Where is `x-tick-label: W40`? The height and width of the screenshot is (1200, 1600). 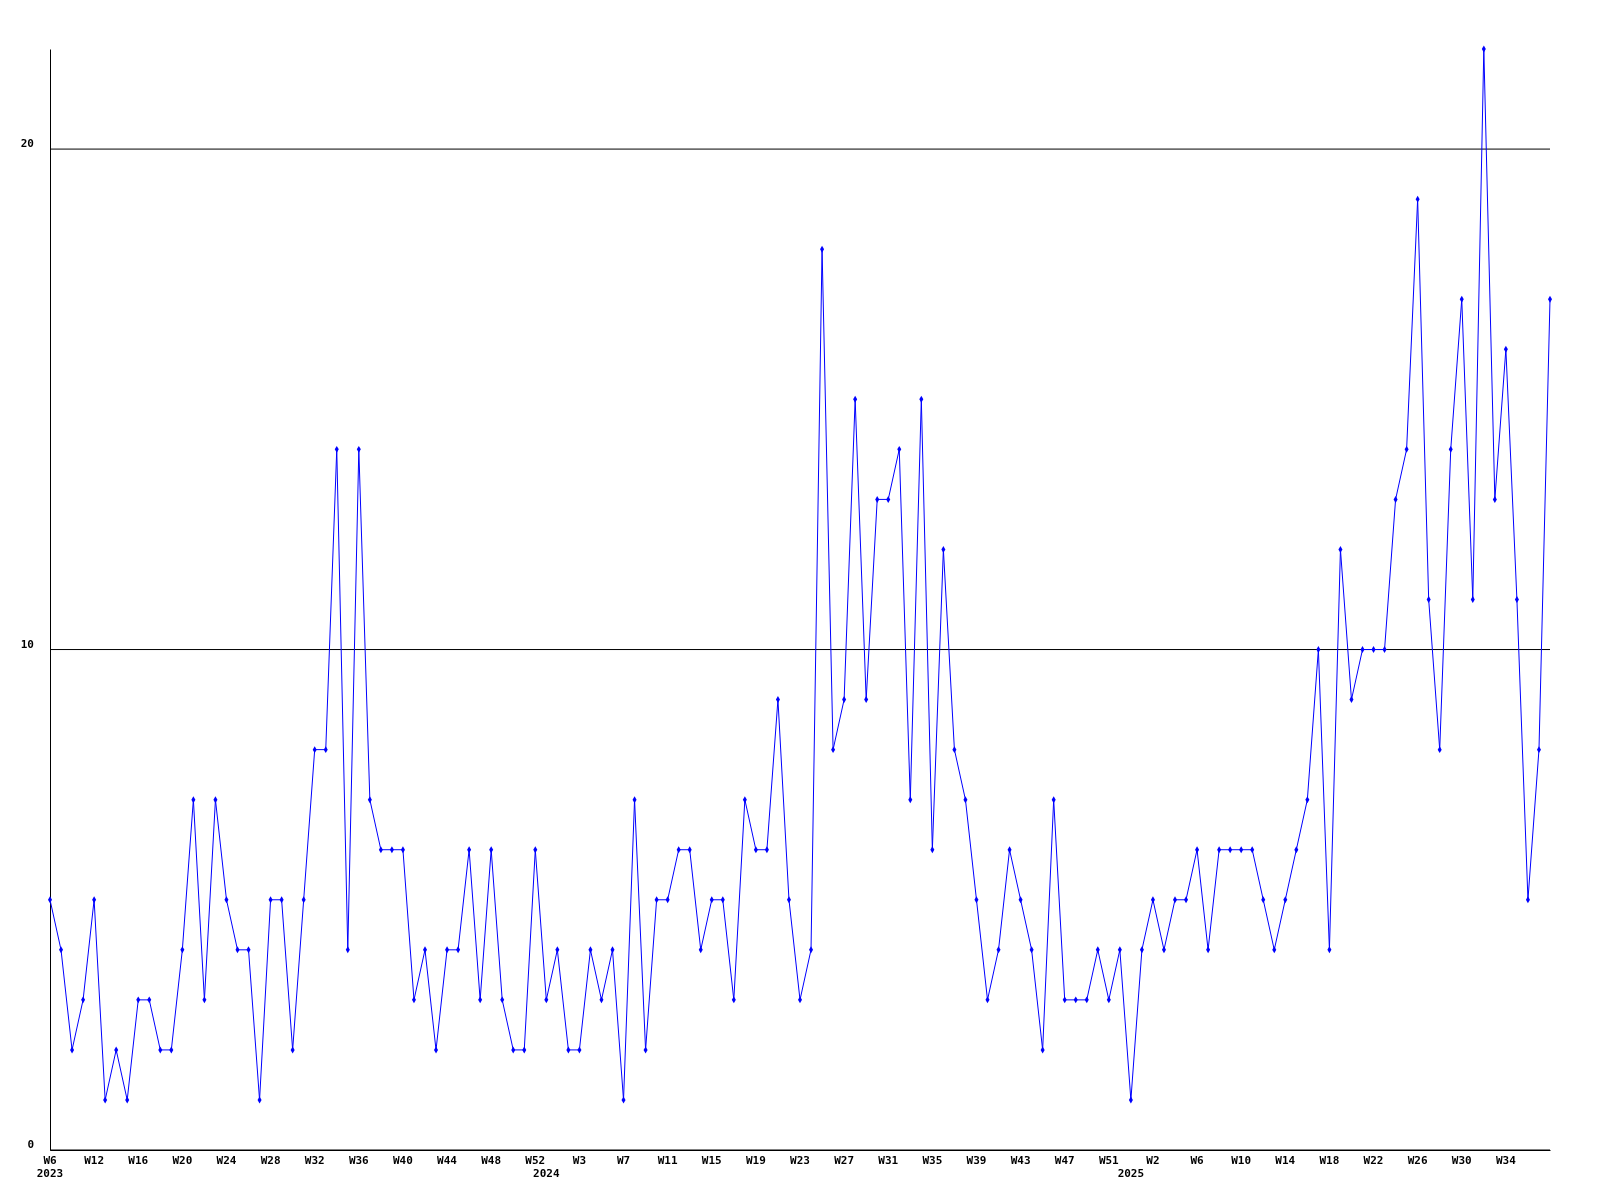
x-tick-label: W40 is located at coordinates (403, 1160).